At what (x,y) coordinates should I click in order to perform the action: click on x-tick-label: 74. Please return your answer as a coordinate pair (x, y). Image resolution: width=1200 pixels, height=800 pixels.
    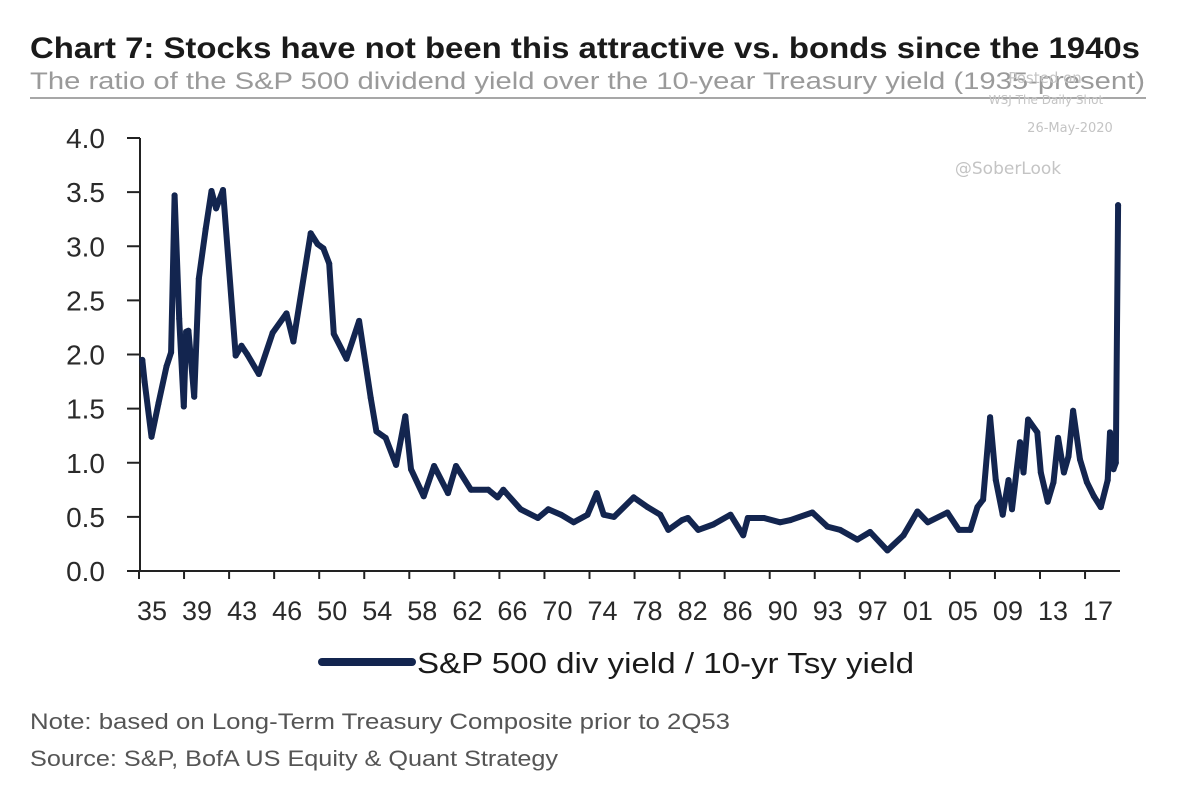
    Looking at the image, I should click on (602, 611).